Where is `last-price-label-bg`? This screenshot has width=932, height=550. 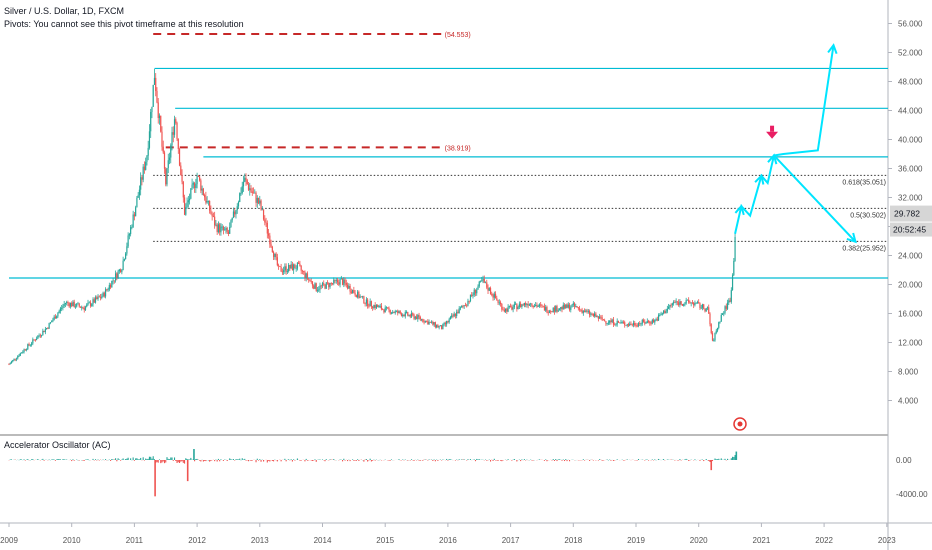
last-price-label-bg is located at coordinates (911, 213).